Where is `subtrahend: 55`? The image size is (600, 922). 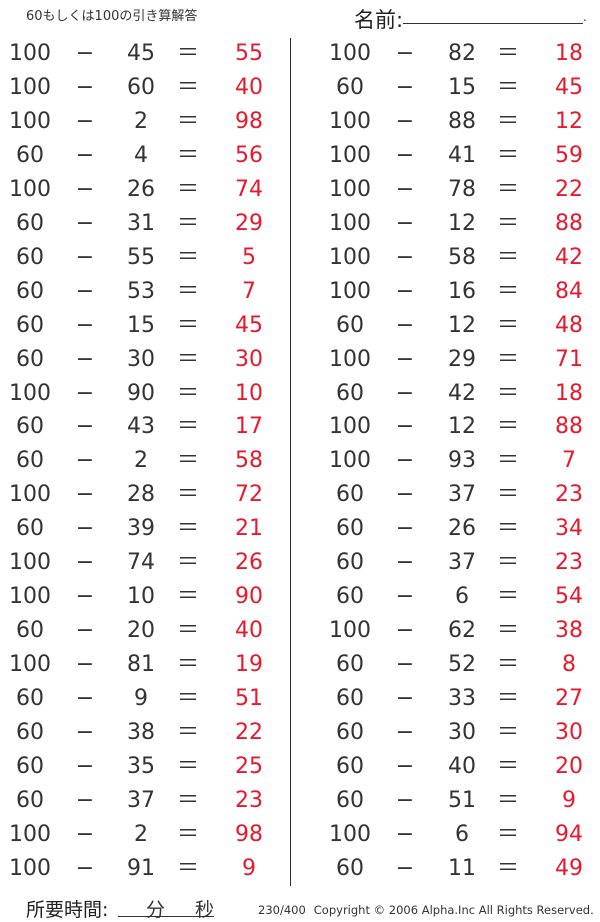
subtrahend: 55 is located at coordinates (141, 257).